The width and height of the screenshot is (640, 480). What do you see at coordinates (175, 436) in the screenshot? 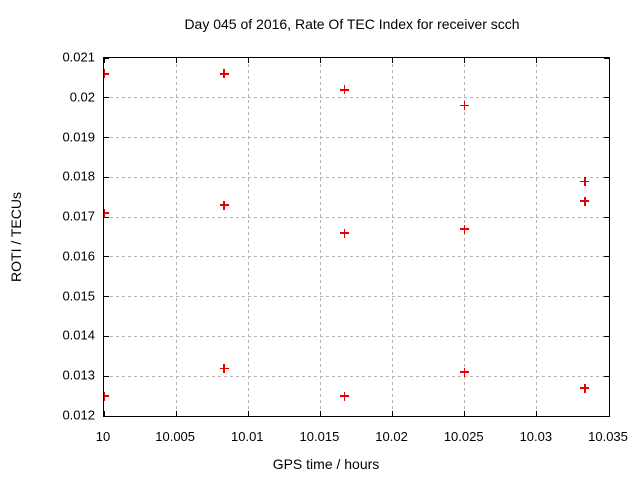
I see `x-tick-label: 10.005` at bounding box center [175, 436].